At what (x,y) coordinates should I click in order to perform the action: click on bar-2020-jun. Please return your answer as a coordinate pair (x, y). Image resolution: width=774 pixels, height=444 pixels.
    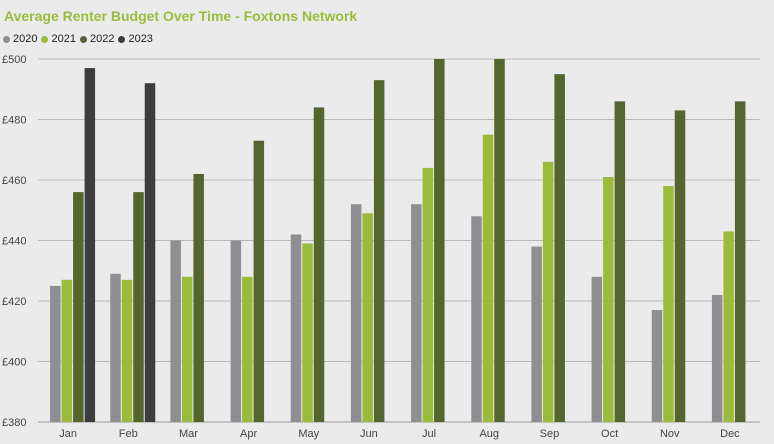
    Looking at the image, I should click on (356, 313).